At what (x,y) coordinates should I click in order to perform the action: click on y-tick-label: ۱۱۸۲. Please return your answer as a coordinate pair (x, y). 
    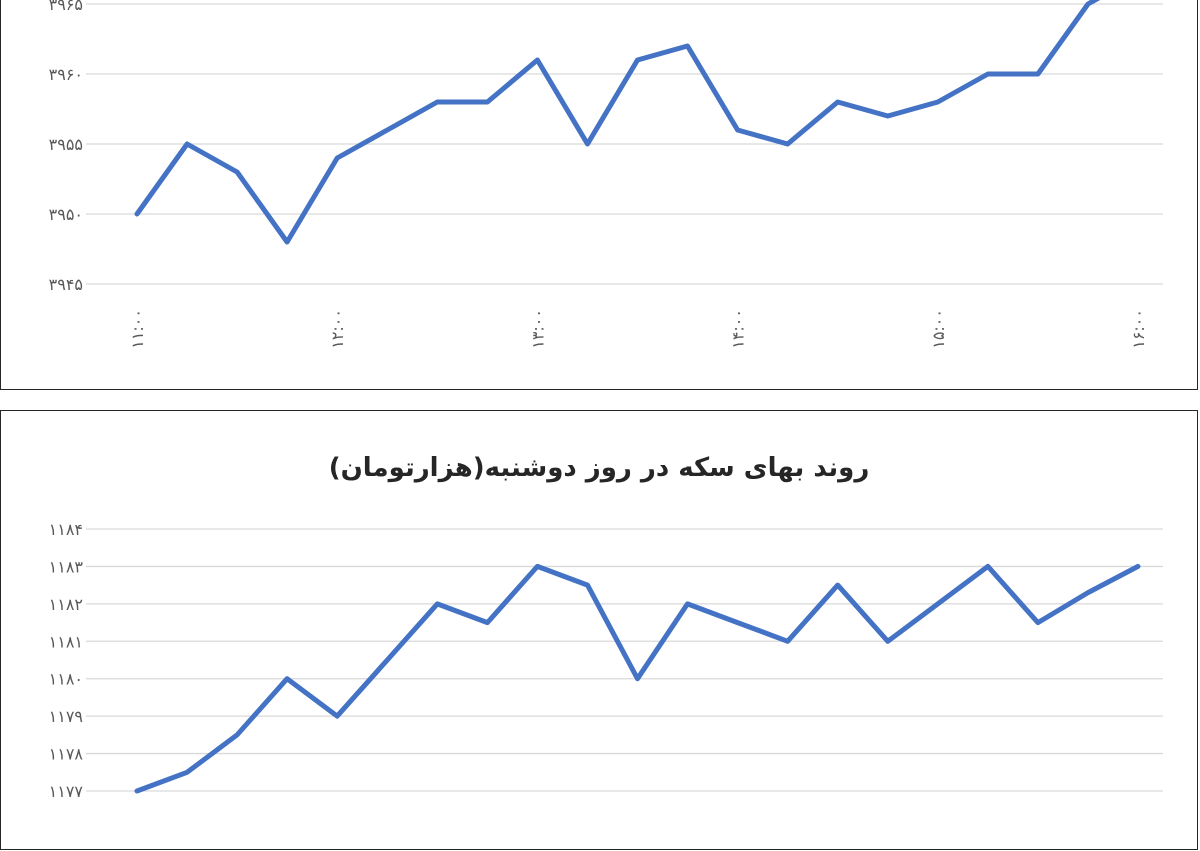
    Looking at the image, I should click on (66, 604).